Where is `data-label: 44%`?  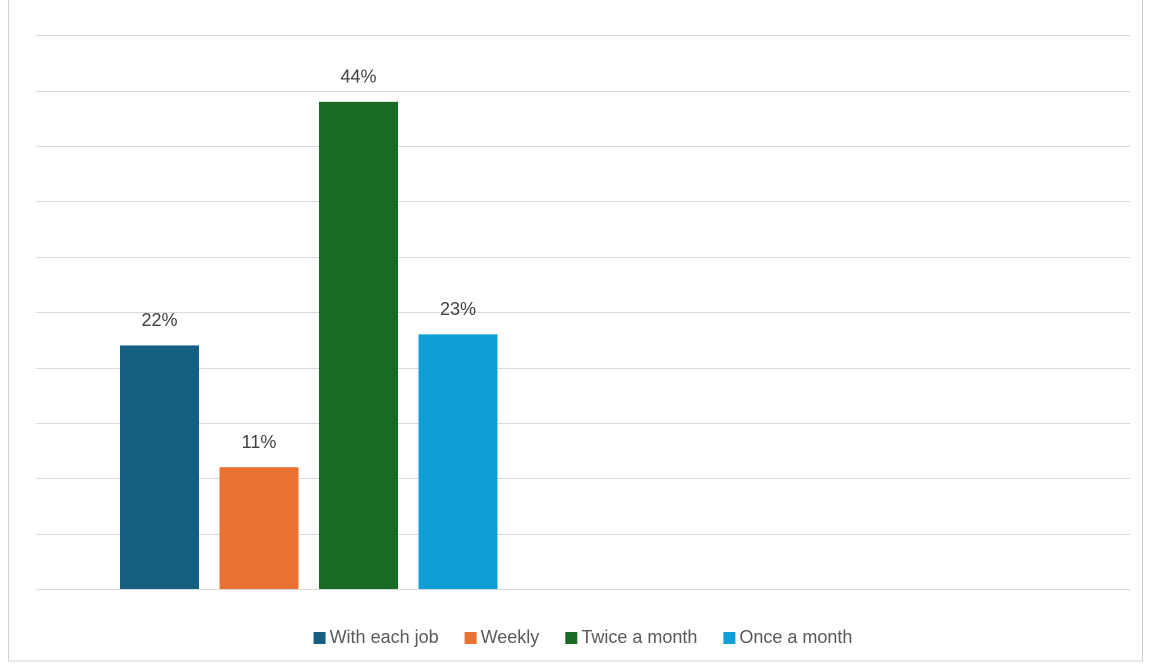 data-label: 44% is located at coordinates (358, 77).